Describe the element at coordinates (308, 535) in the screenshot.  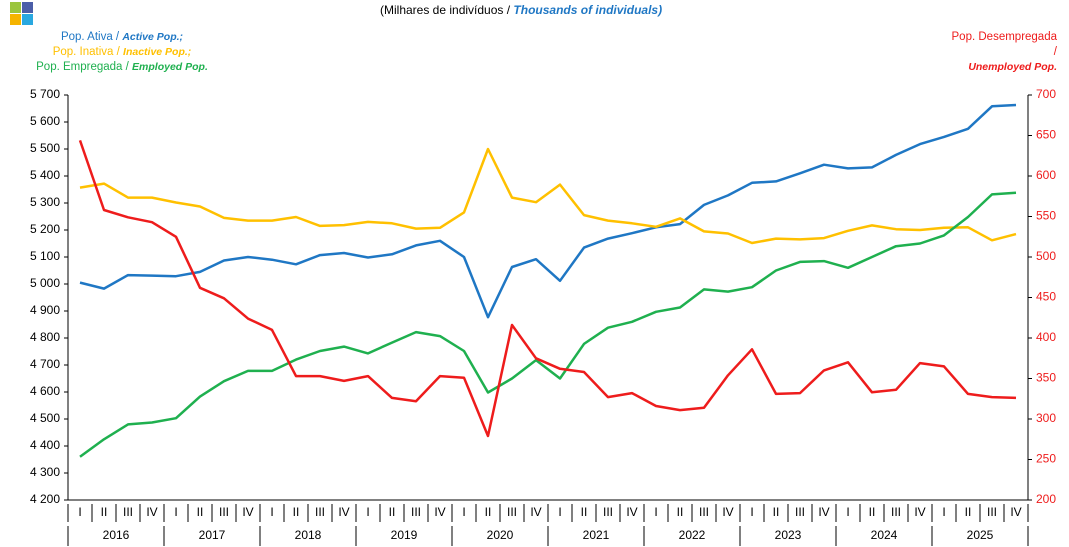
I see `group-label: 2018` at that location.